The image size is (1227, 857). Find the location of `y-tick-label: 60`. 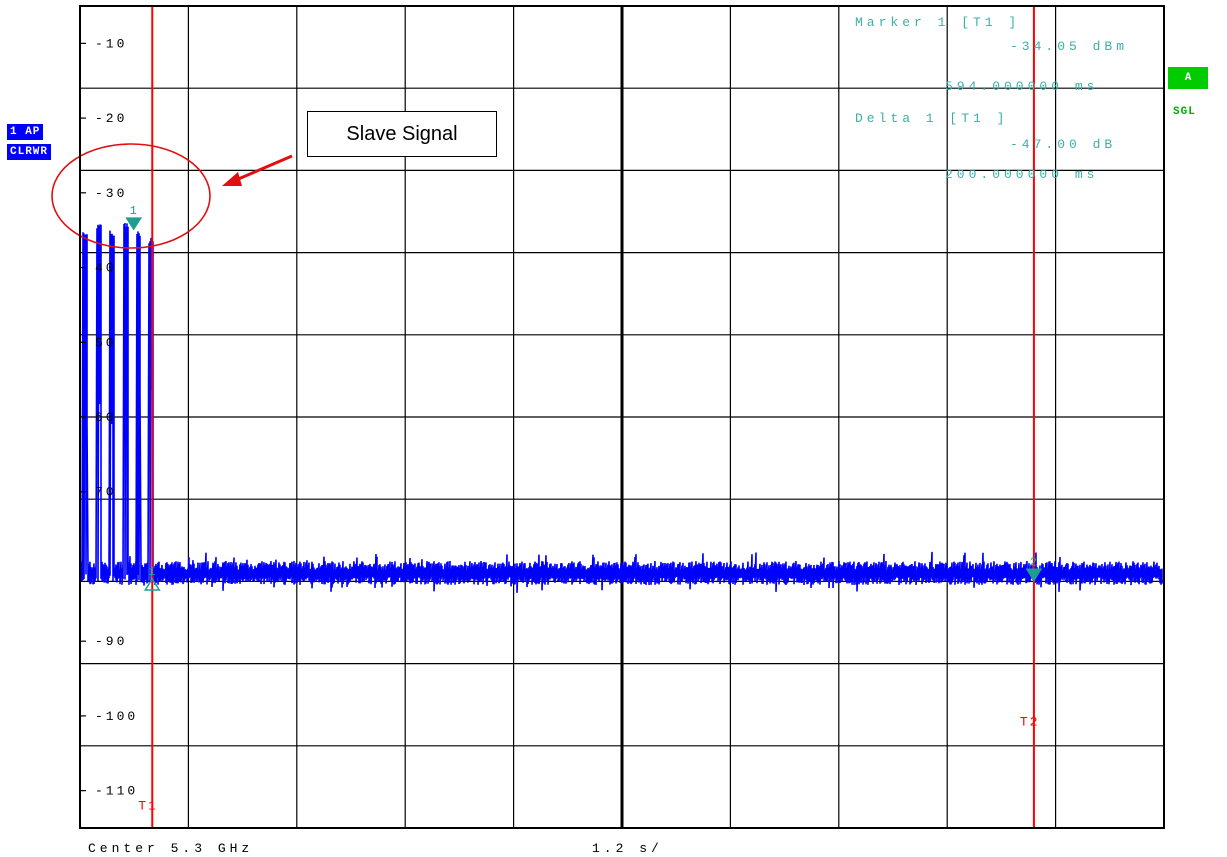

y-tick-label: 60 is located at coordinates (106, 417).